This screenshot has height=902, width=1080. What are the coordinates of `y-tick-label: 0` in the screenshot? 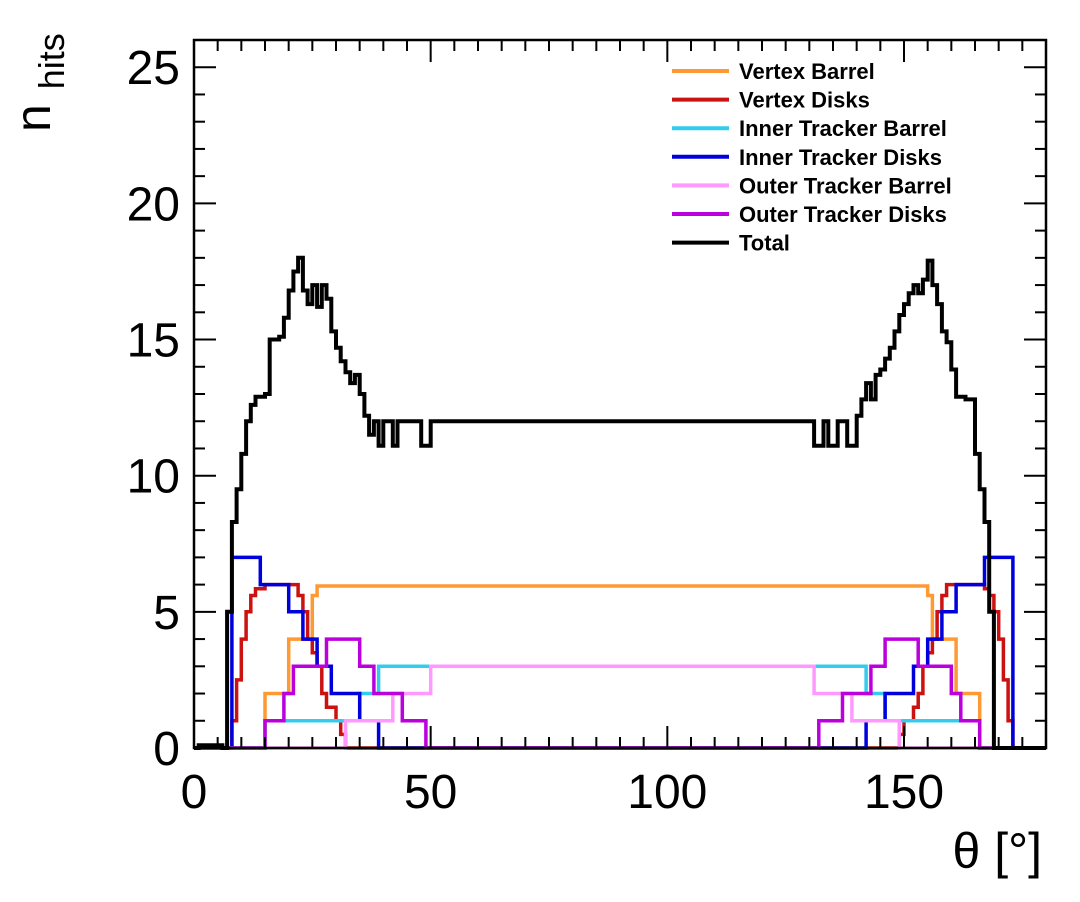 It's located at (166, 749).